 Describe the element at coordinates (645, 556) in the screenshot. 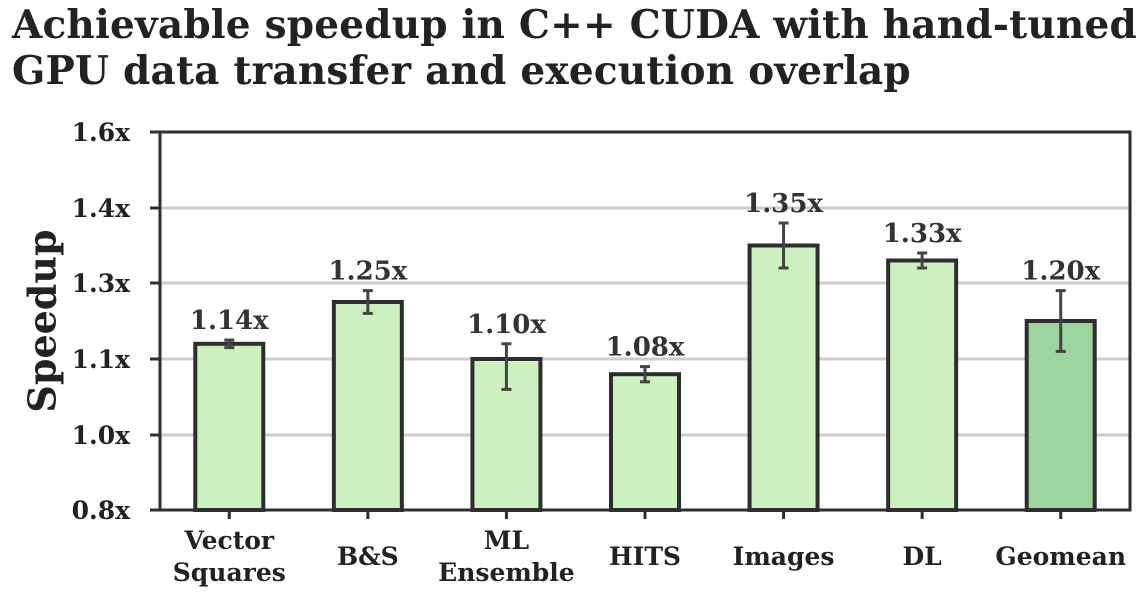

I see `x-tick-label: HITS` at that location.